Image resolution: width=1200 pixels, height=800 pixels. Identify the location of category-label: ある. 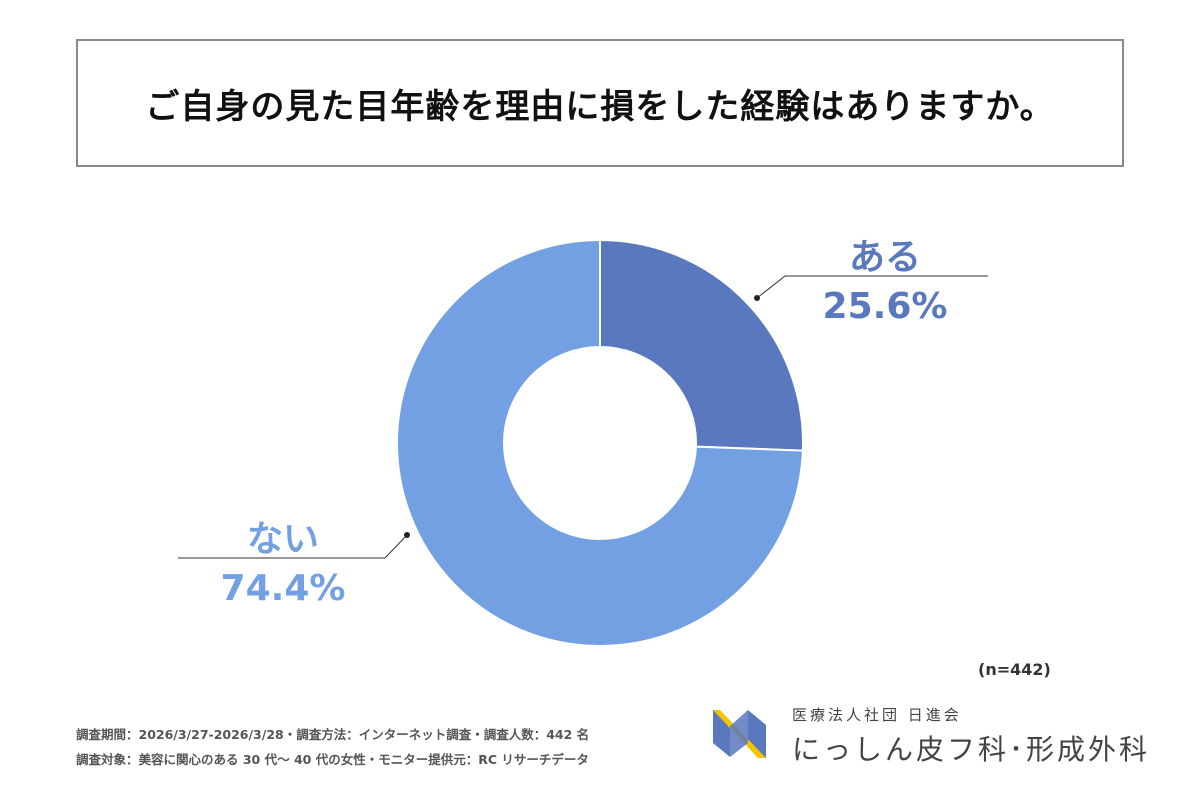
(884, 257).